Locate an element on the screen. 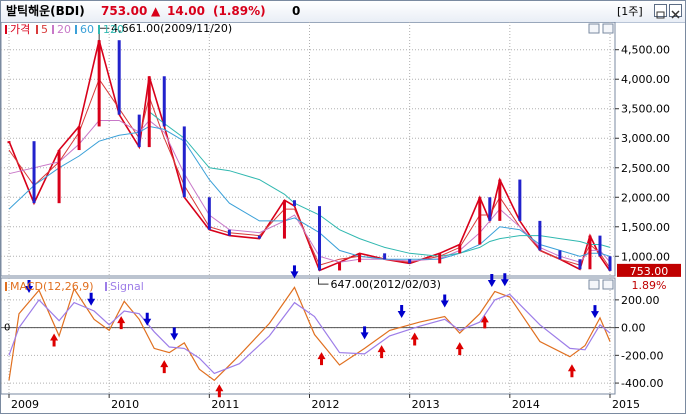 The image size is (686, 414). macd-legend: MACD(12,26,9) Signal is located at coordinates (74, 286).